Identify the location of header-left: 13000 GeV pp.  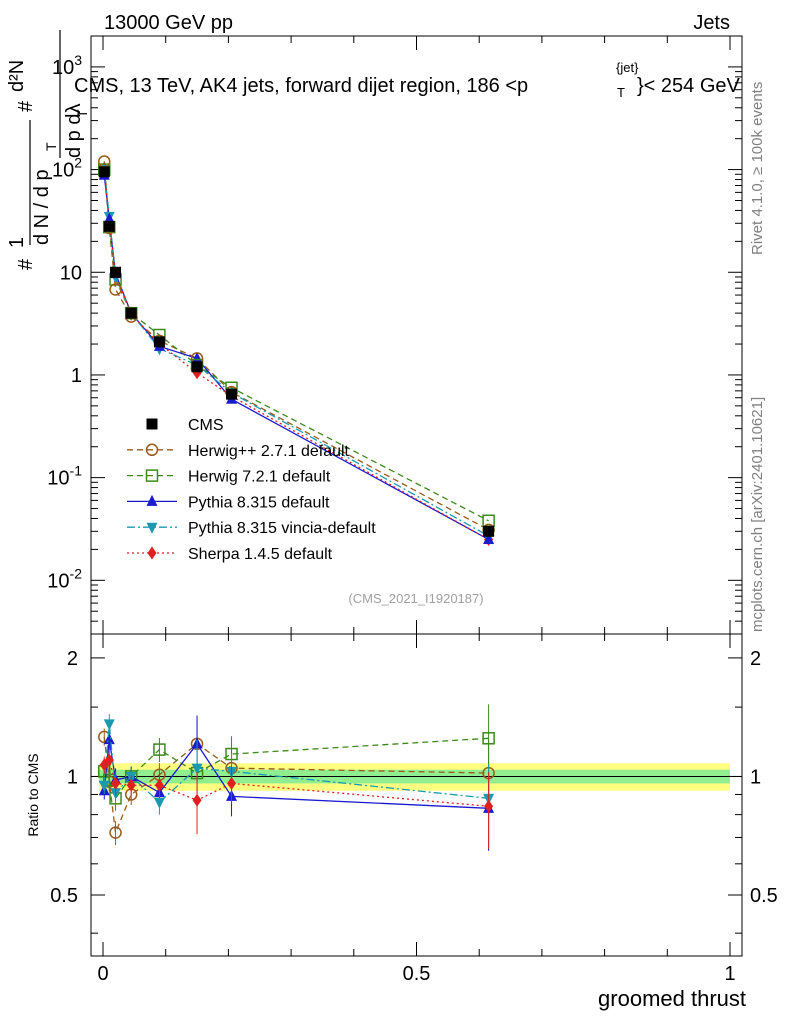
(168, 23).